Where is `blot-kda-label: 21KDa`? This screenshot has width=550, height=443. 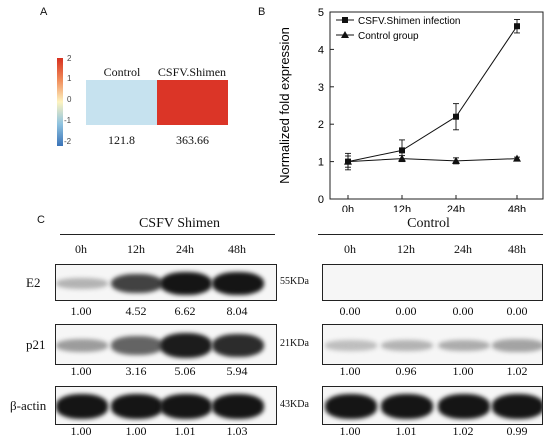
blot-kda-label: 21KDa is located at coordinates (294, 343).